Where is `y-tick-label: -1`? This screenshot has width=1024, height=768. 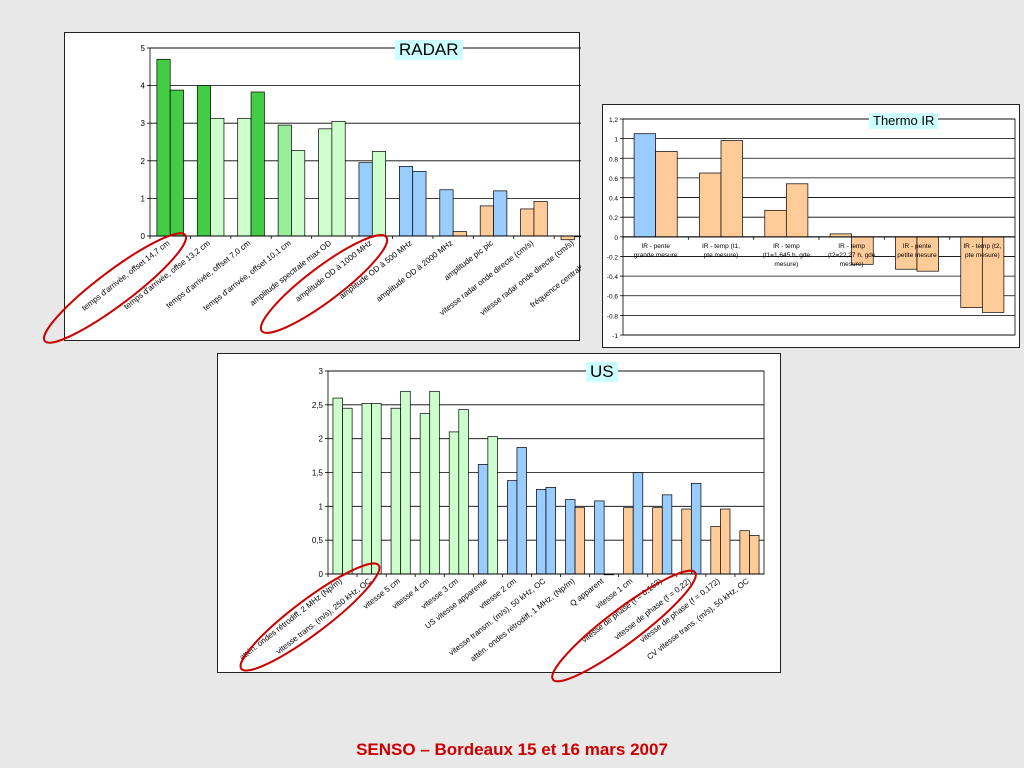
y-tick-label: -1 is located at coordinates (615, 336).